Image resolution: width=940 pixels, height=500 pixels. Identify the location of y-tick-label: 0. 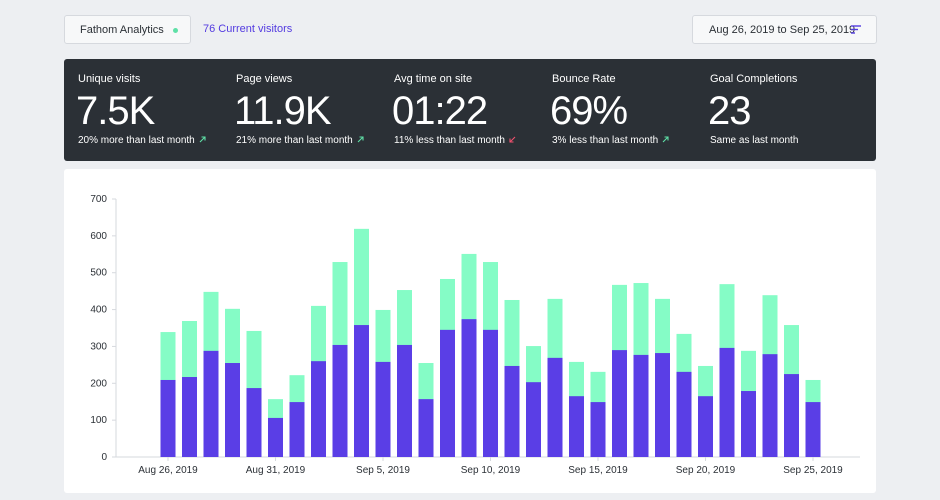
(104, 457).